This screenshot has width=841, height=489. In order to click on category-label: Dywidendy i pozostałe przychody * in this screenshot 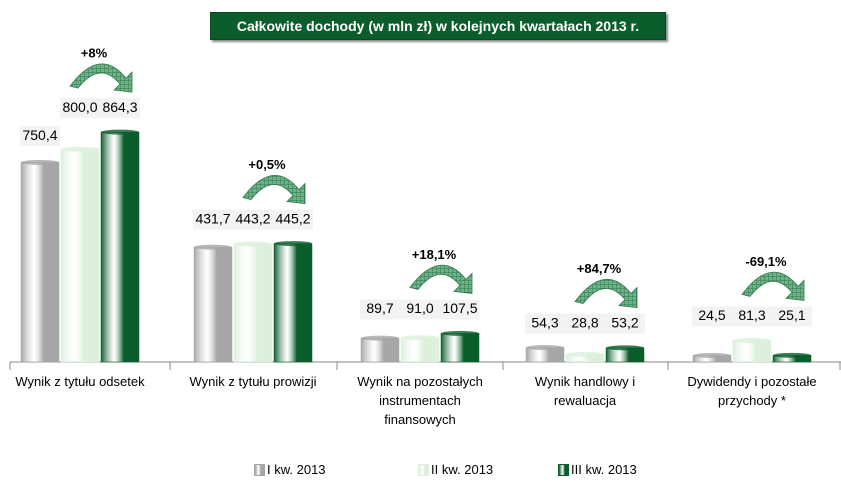, I will do `click(752, 391)`.